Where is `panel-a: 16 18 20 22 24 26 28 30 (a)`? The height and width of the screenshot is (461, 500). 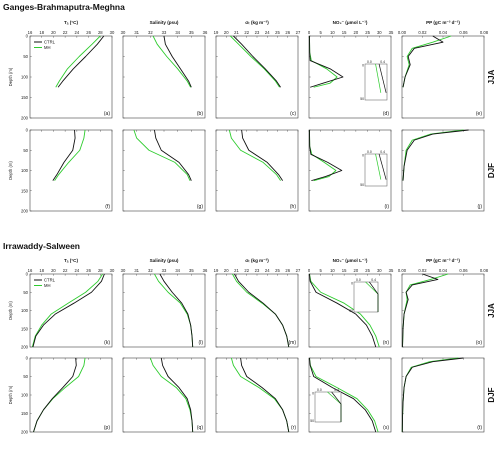 panel-a: 16 18 20 22 24 26 28 30 (a) is located at coordinates (71, 74).